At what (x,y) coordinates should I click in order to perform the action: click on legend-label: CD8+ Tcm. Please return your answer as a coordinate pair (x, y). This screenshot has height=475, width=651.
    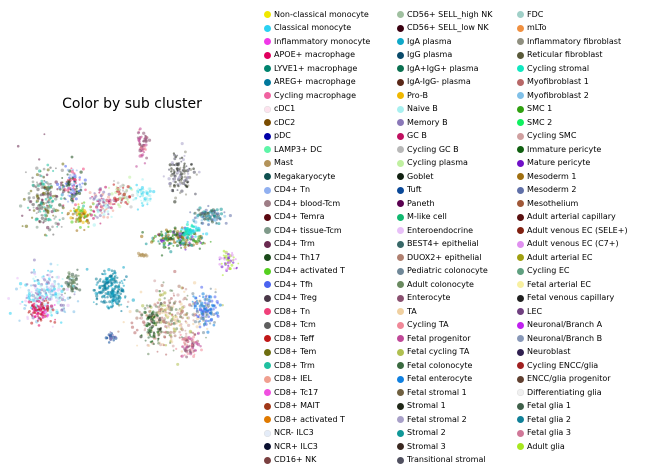
    Looking at the image, I should click on (295, 325).